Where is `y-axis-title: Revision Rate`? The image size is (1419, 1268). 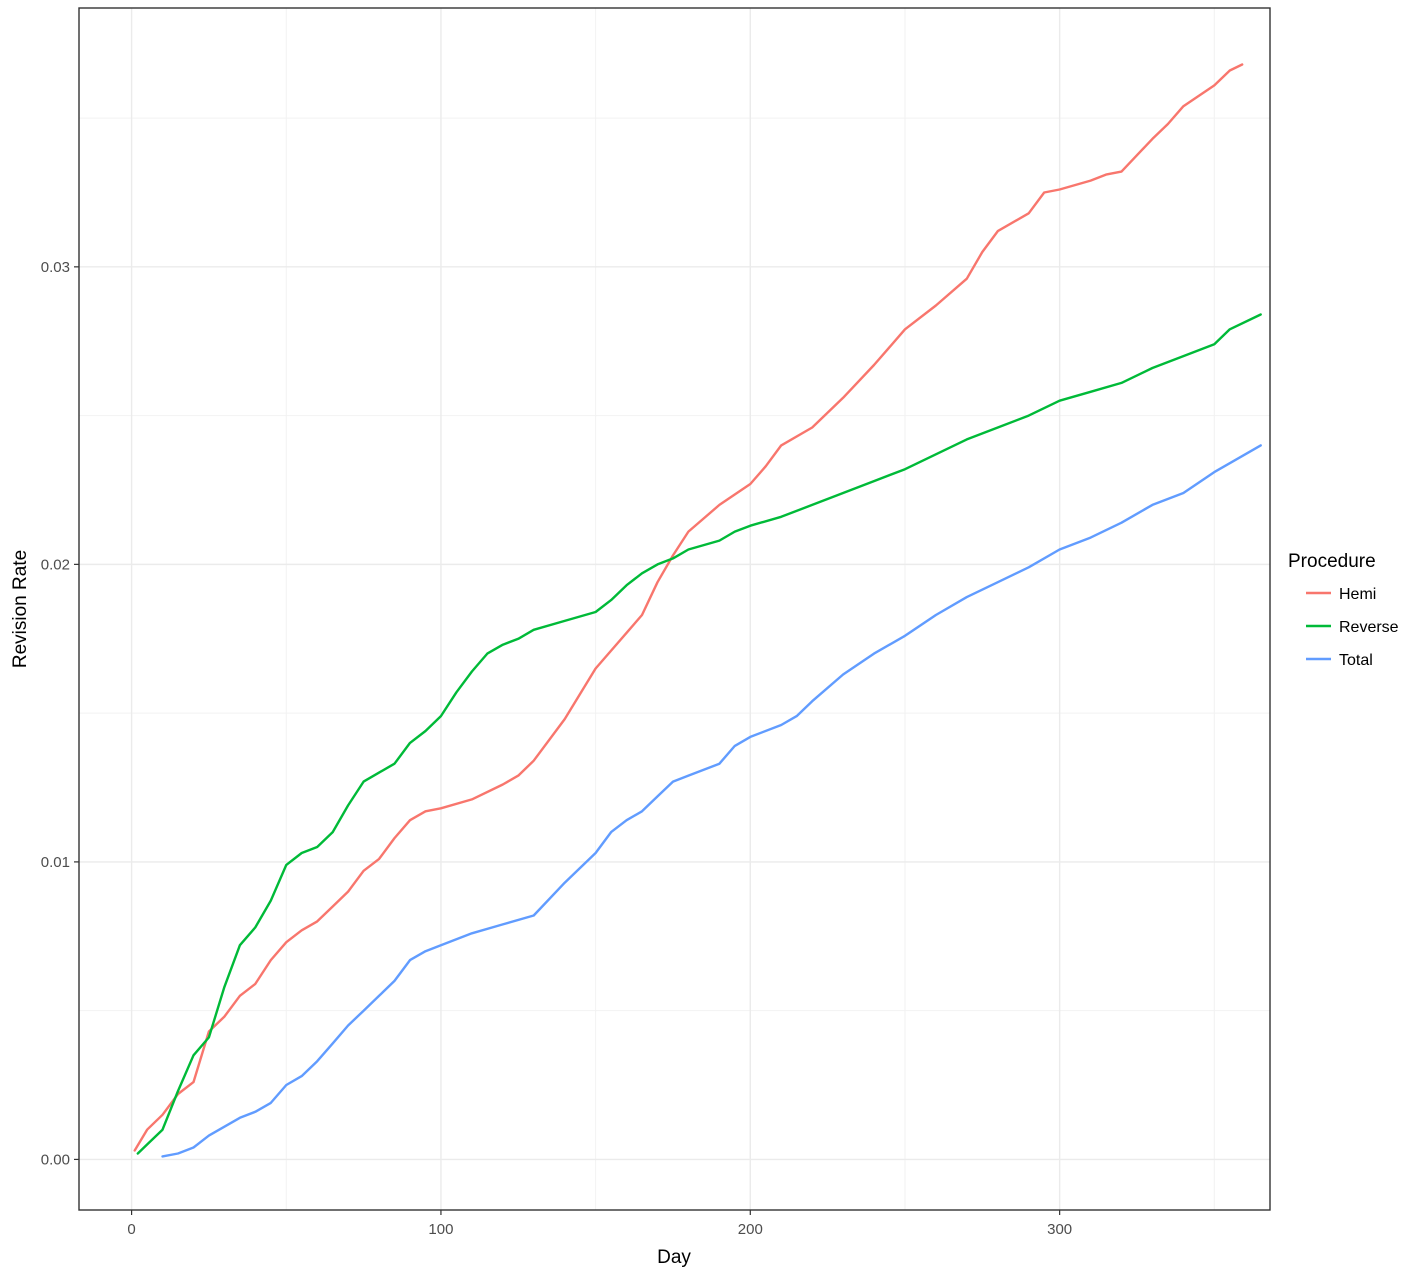 y-axis-title: Revision Rate is located at coordinates (20, 609).